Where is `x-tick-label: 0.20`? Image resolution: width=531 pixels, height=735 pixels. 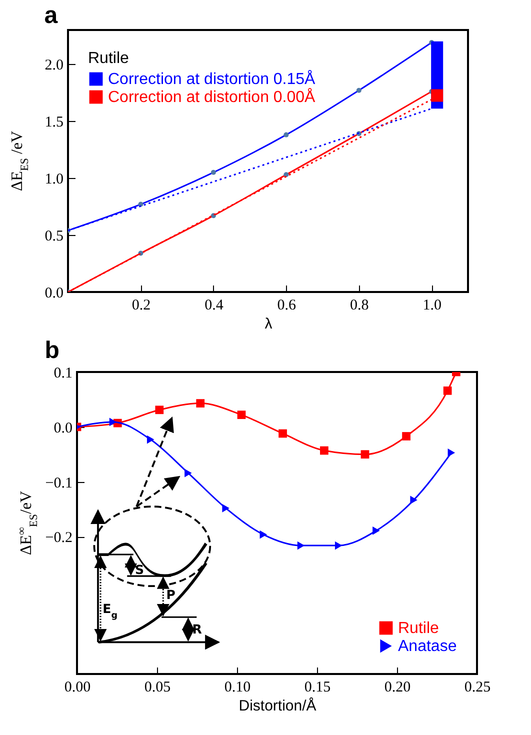 x-tick-label: 0.20 is located at coordinates (397, 688).